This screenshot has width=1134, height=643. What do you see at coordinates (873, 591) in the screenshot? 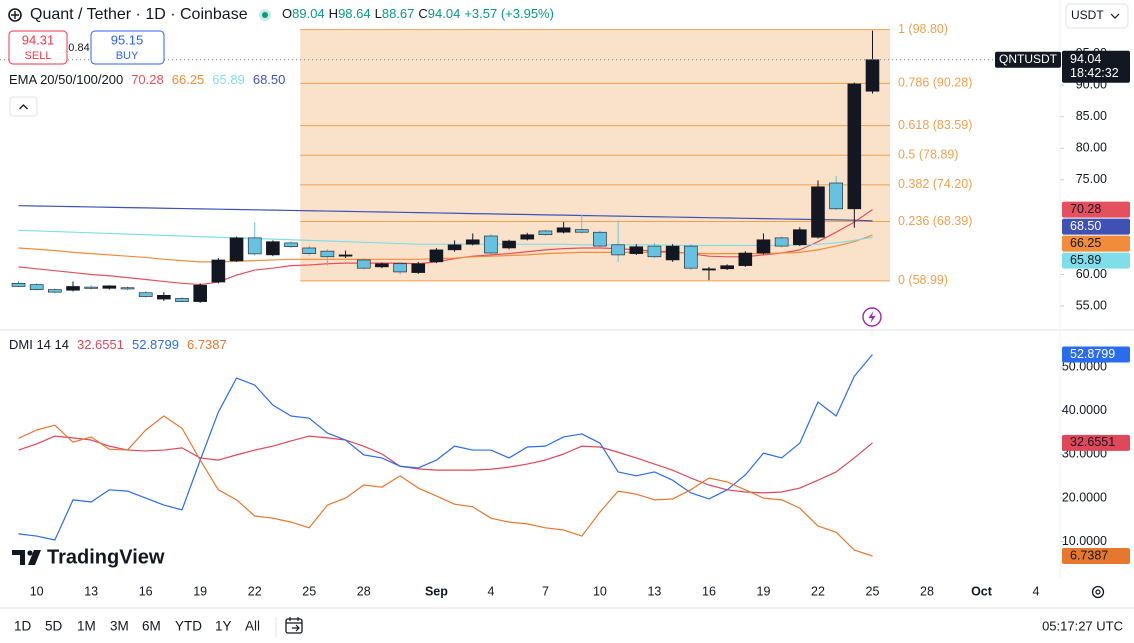
I see `x-tick-label: 25` at bounding box center [873, 591].